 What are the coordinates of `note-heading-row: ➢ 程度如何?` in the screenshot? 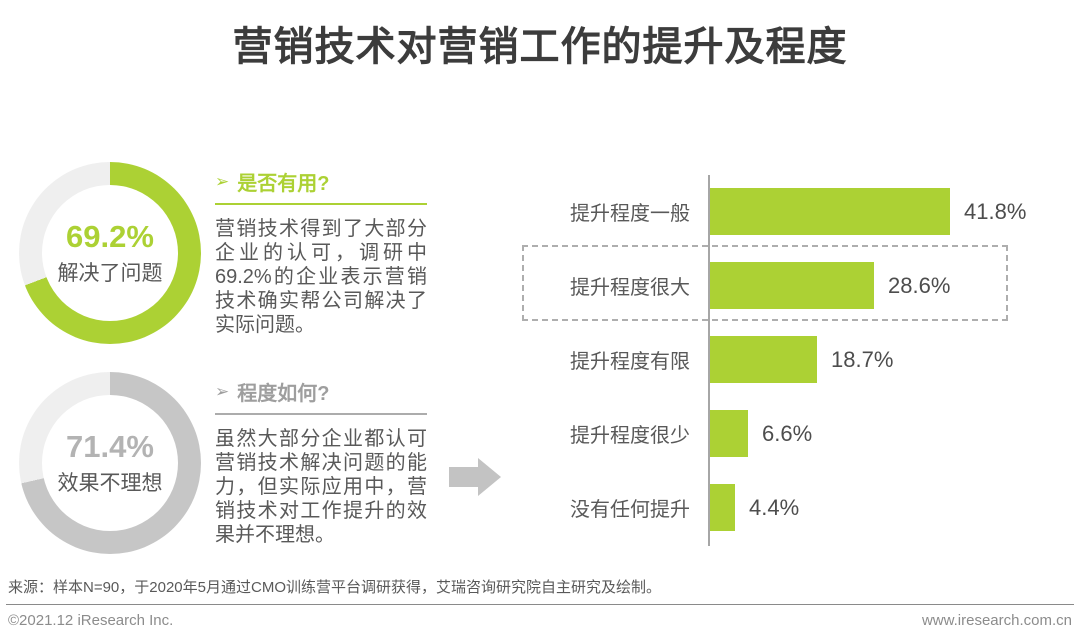 It's located at (321, 391).